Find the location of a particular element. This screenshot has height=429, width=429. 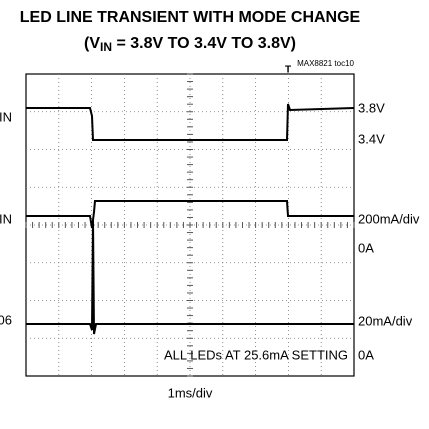

subtitle-prefix: (V is located at coordinates (92, 43).